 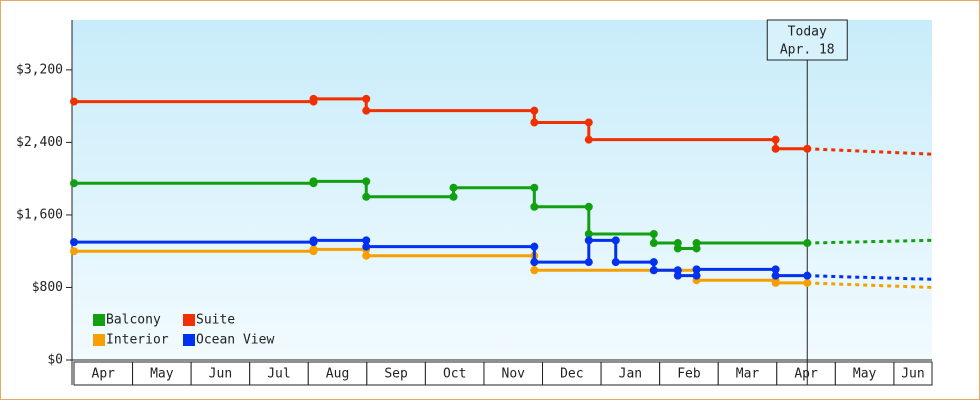 What do you see at coordinates (748, 374) in the screenshot?
I see `x-tick-label: Mar` at bounding box center [748, 374].